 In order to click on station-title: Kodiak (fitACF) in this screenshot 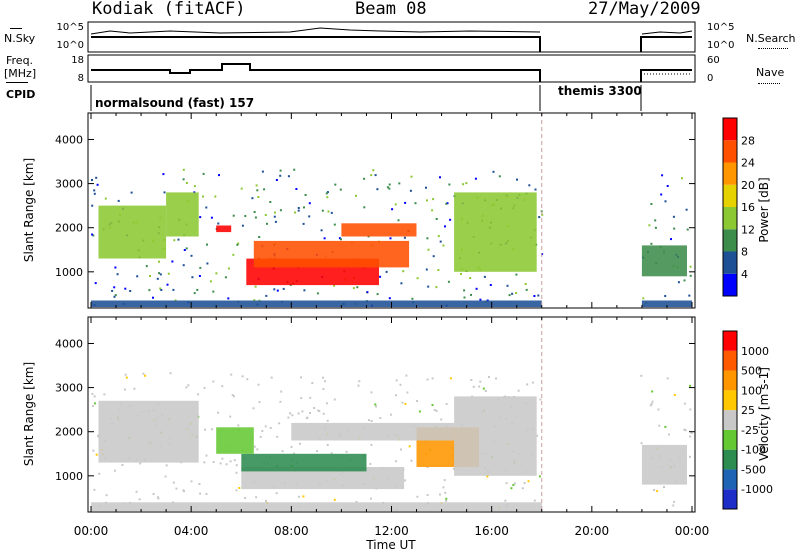, I will do `click(169, 9)`.